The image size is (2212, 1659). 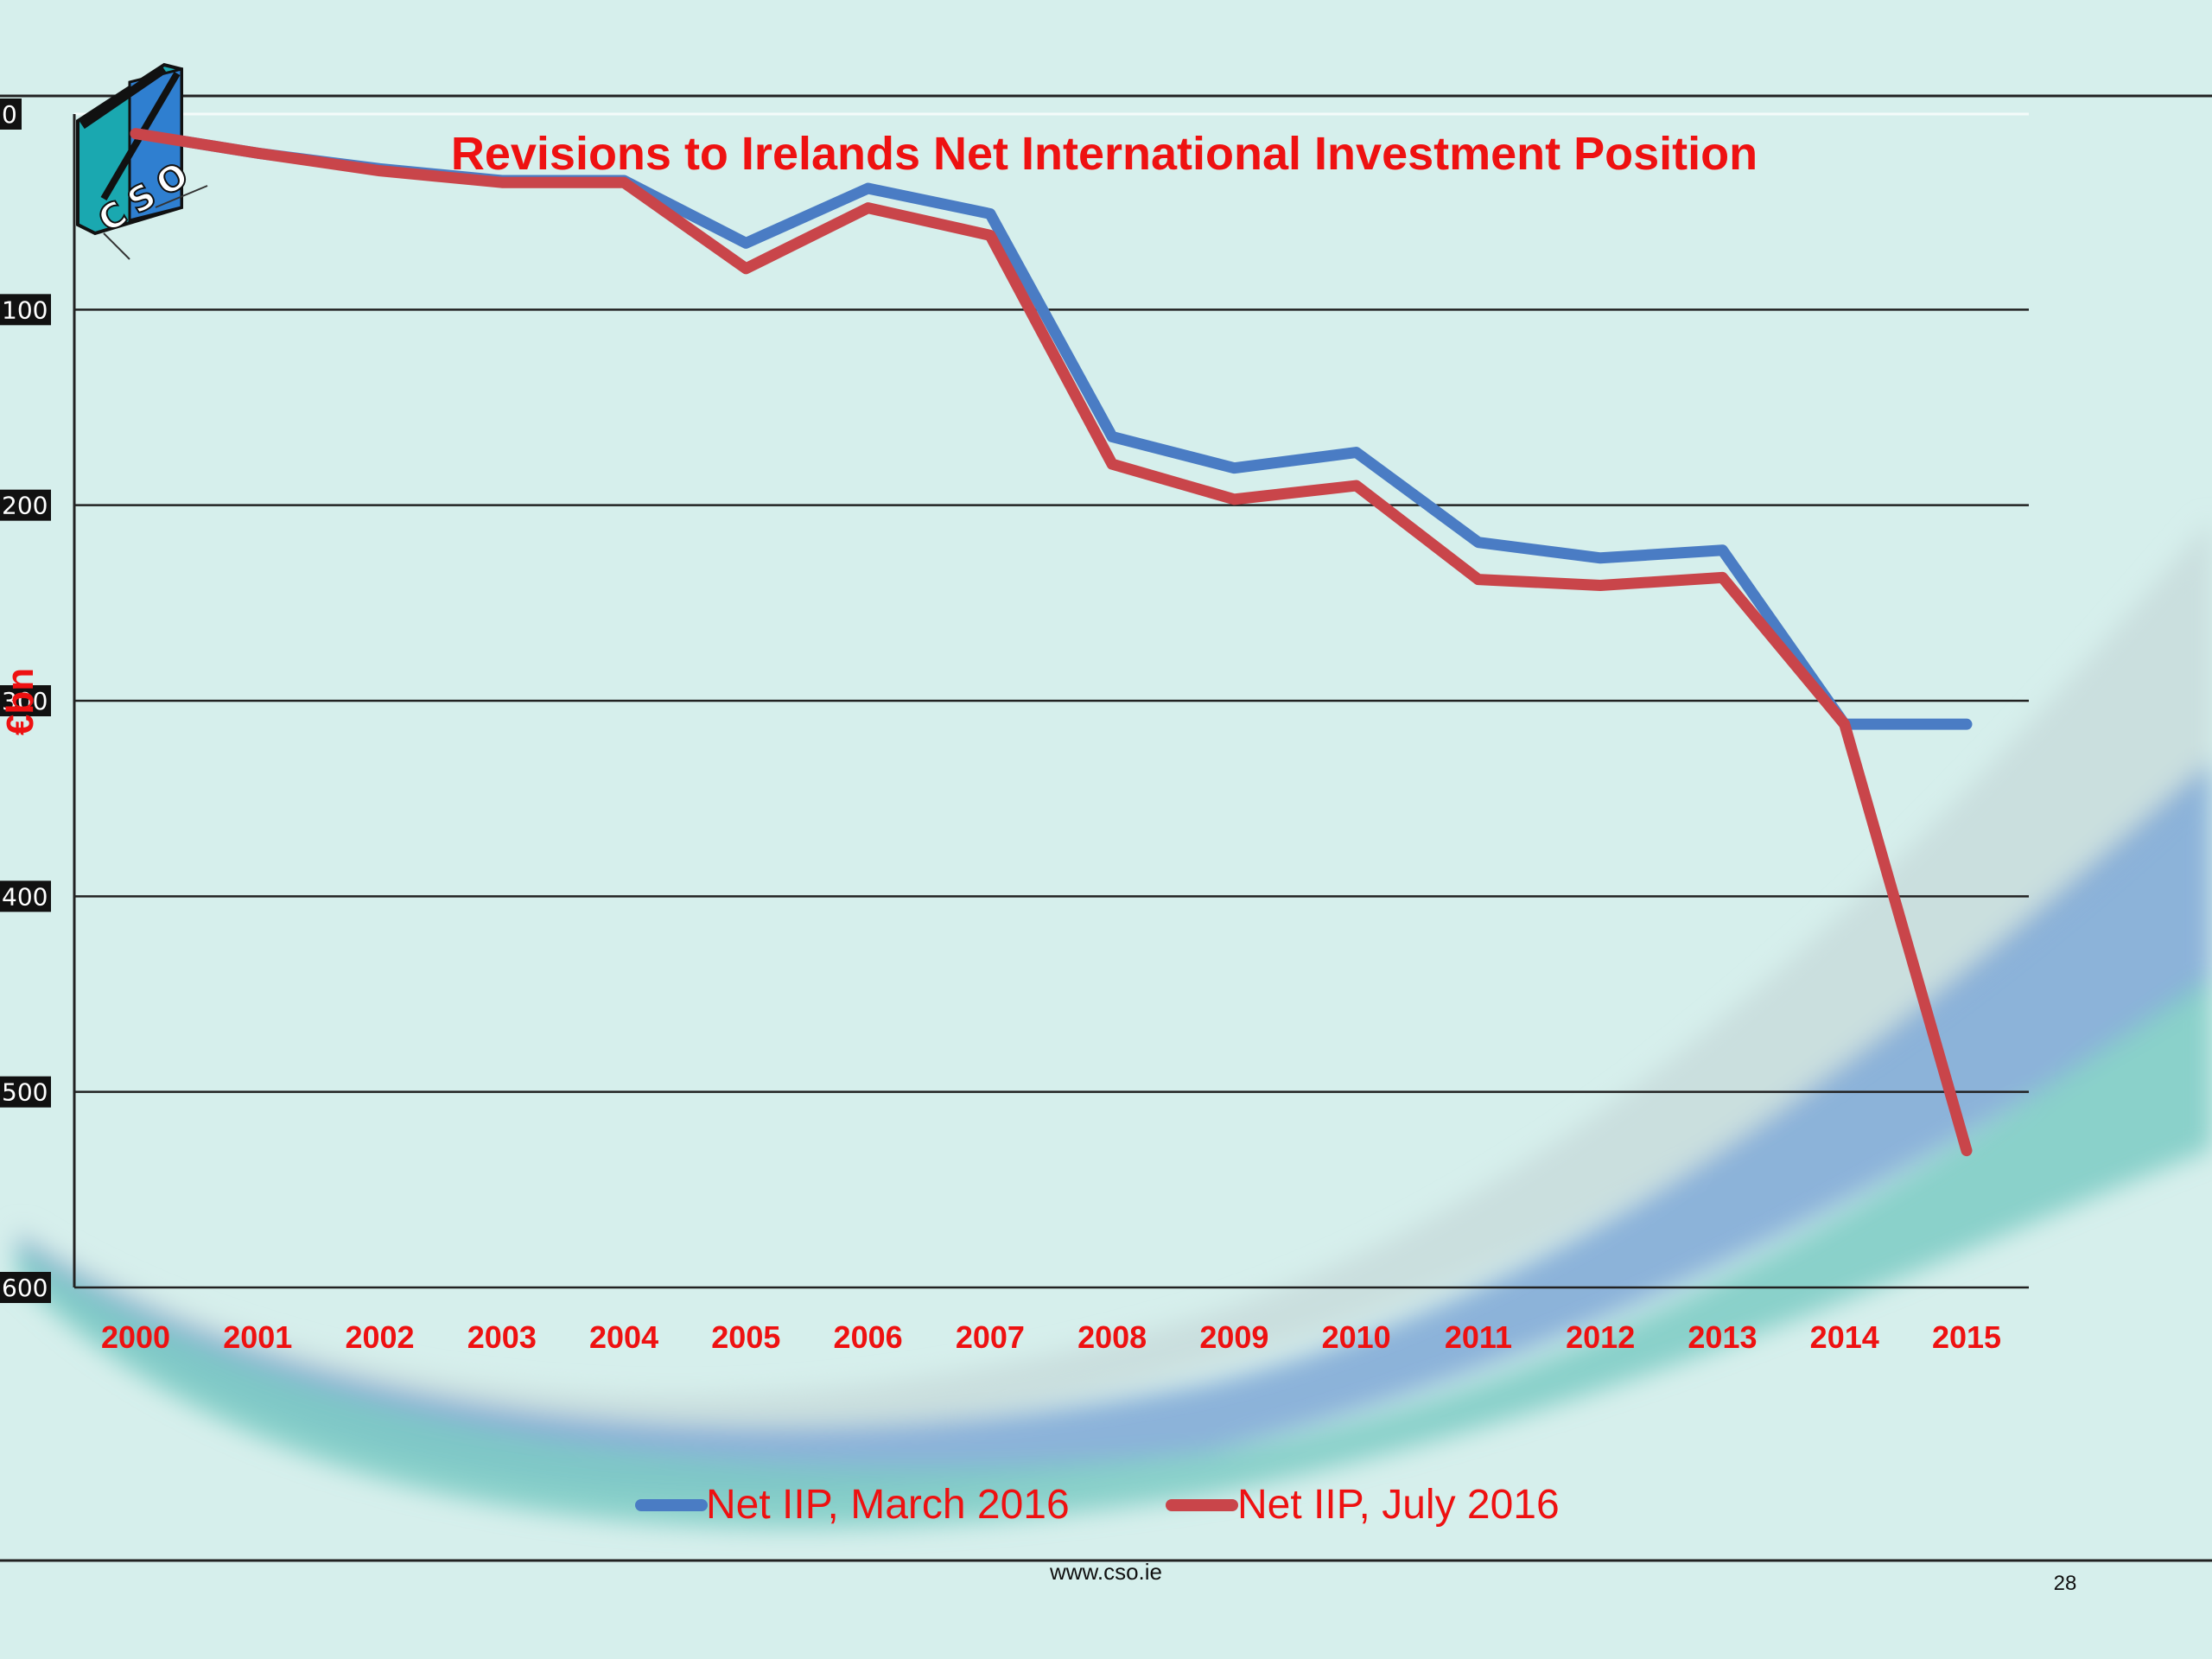 I want to click on x-category-label: 2015, so click(x=1966, y=1337).